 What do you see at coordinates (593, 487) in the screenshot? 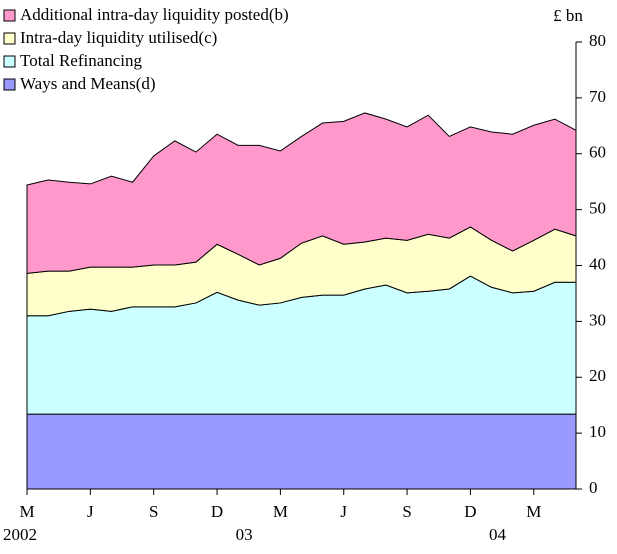
I see `y-tick-label: 0` at bounding box center [593, 487].